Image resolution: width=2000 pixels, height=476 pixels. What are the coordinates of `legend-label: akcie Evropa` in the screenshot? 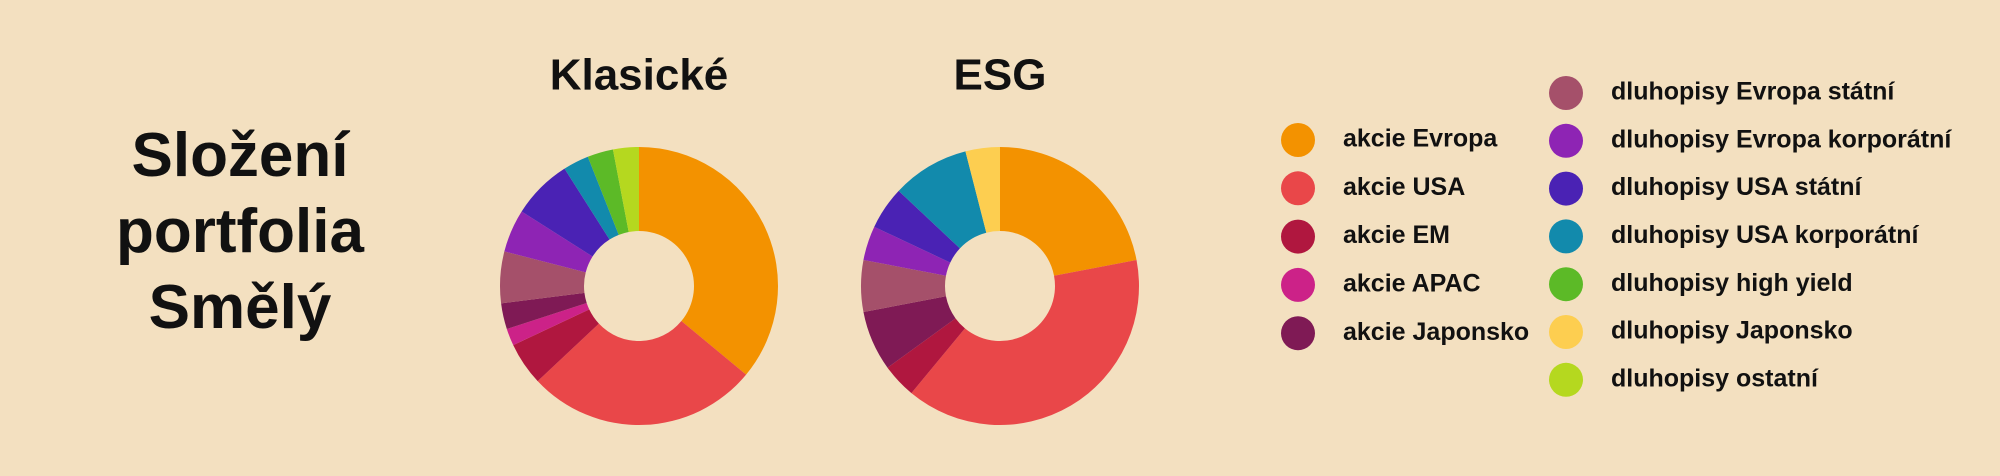 It's located at (1420, 139).